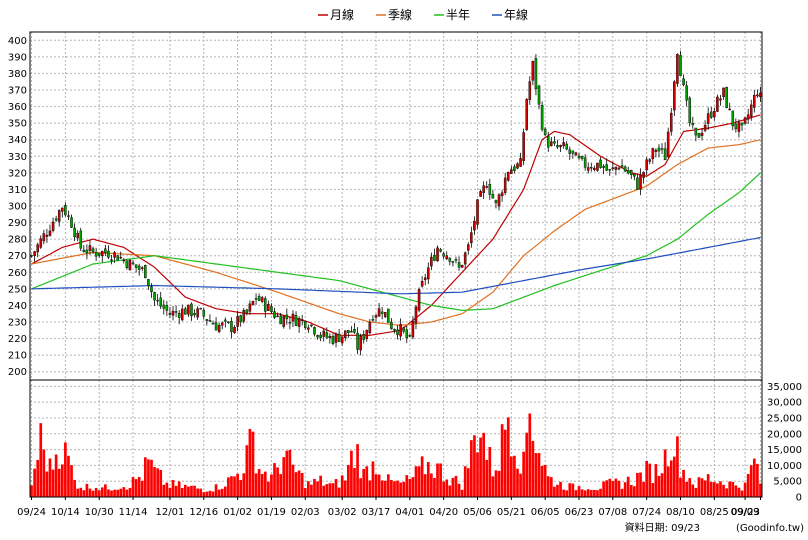 This screenshot has height=540, width=808. I want to click on x-tick-label: 09/09, so click(745, 512).